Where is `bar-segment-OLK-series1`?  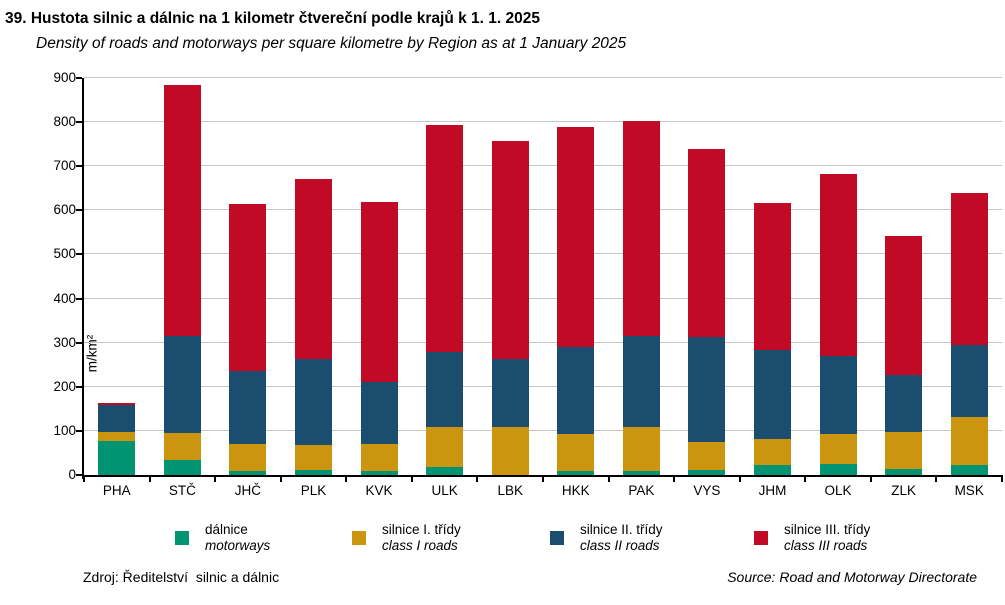 bar-segment-OLK-series1 is located at coordinates (838, 469).